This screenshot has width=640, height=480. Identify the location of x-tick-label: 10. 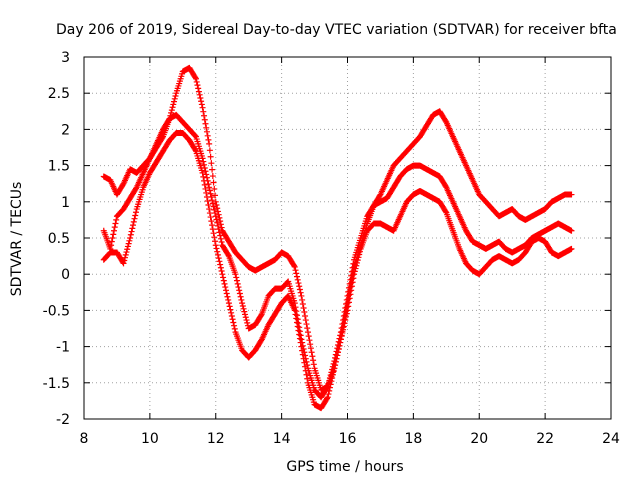
(150, 439).